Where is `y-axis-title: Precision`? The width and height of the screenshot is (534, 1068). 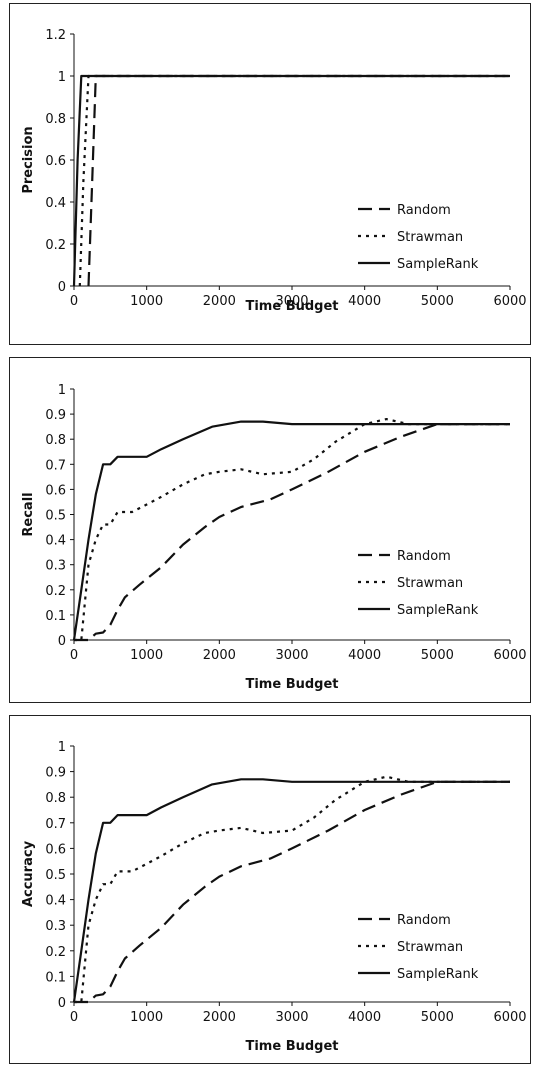
y-axis-title: Precision is located at coordinates (28, 159).